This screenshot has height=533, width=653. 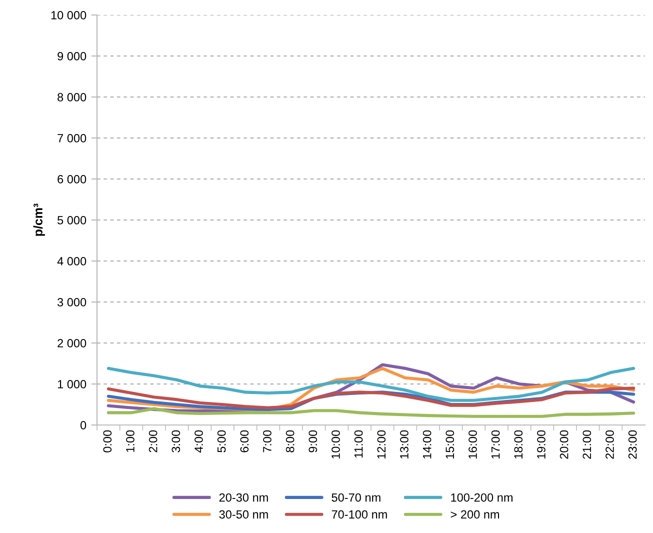 I want to click on x-tick-label: 20:00, so click(x=564, y=444).